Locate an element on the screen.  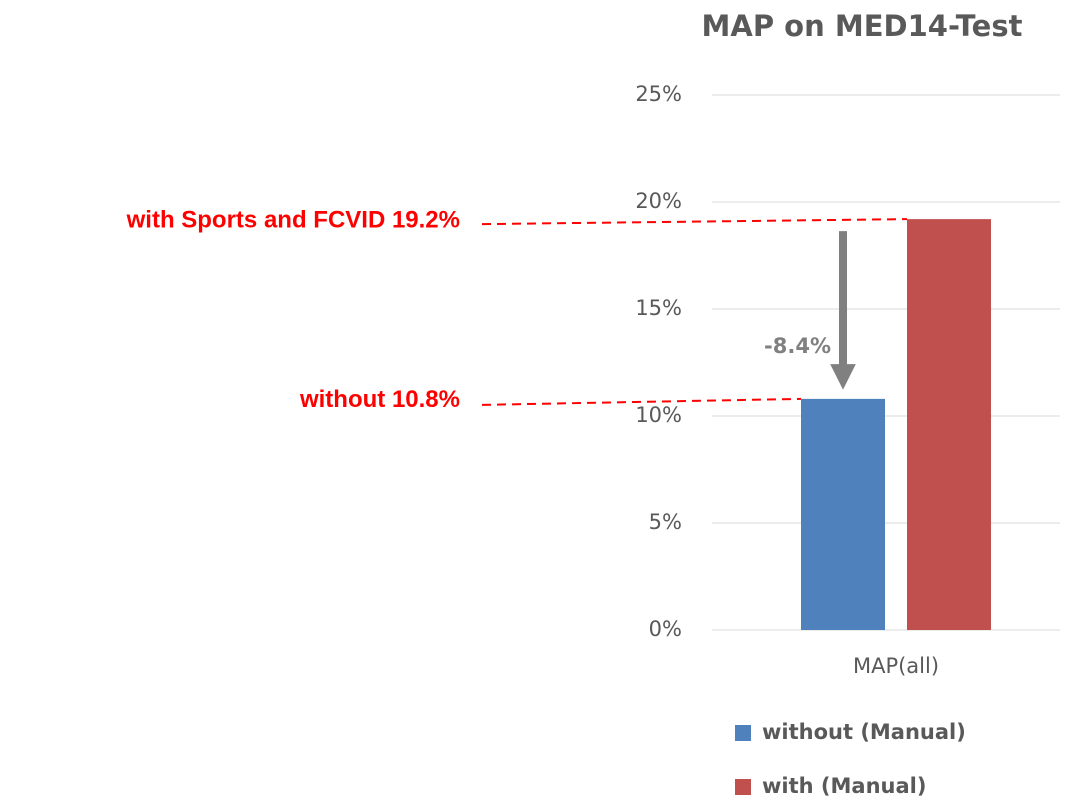
y-tick-label: 20% is located at coordinates (658, 201).